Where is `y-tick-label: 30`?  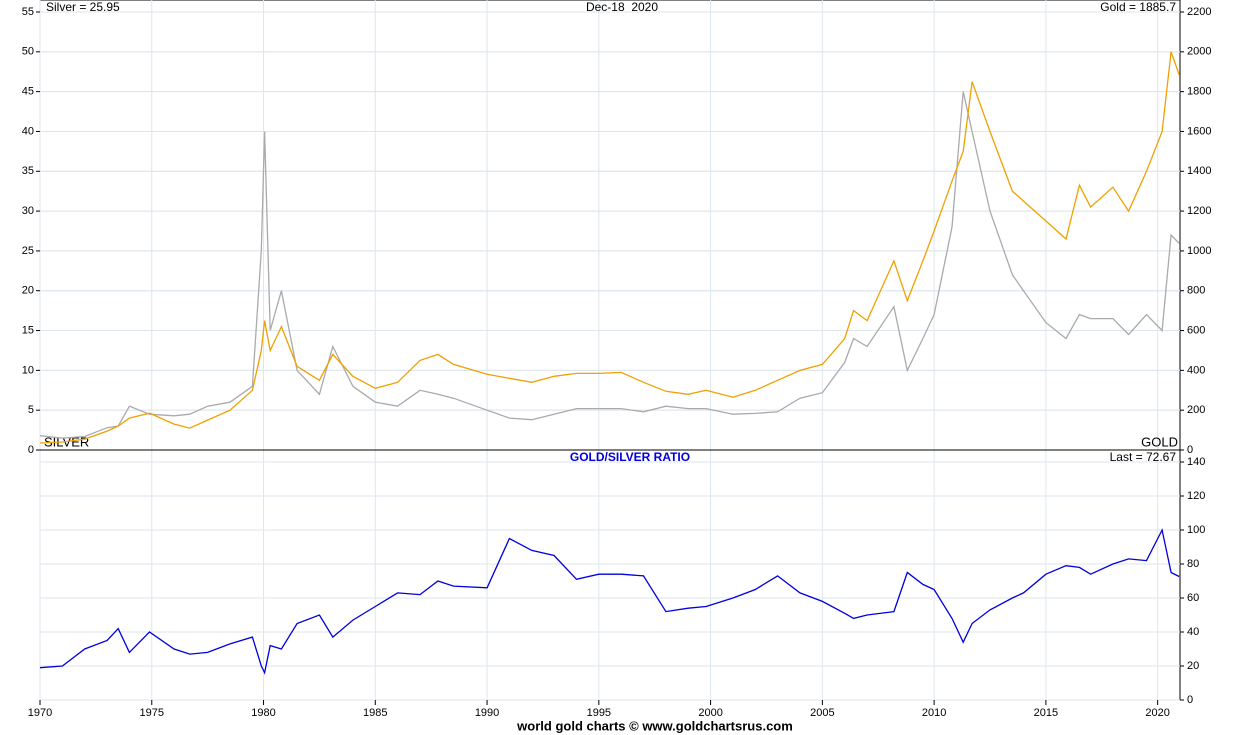
y-tick-label: 30 is located at coordinates (28, 211).